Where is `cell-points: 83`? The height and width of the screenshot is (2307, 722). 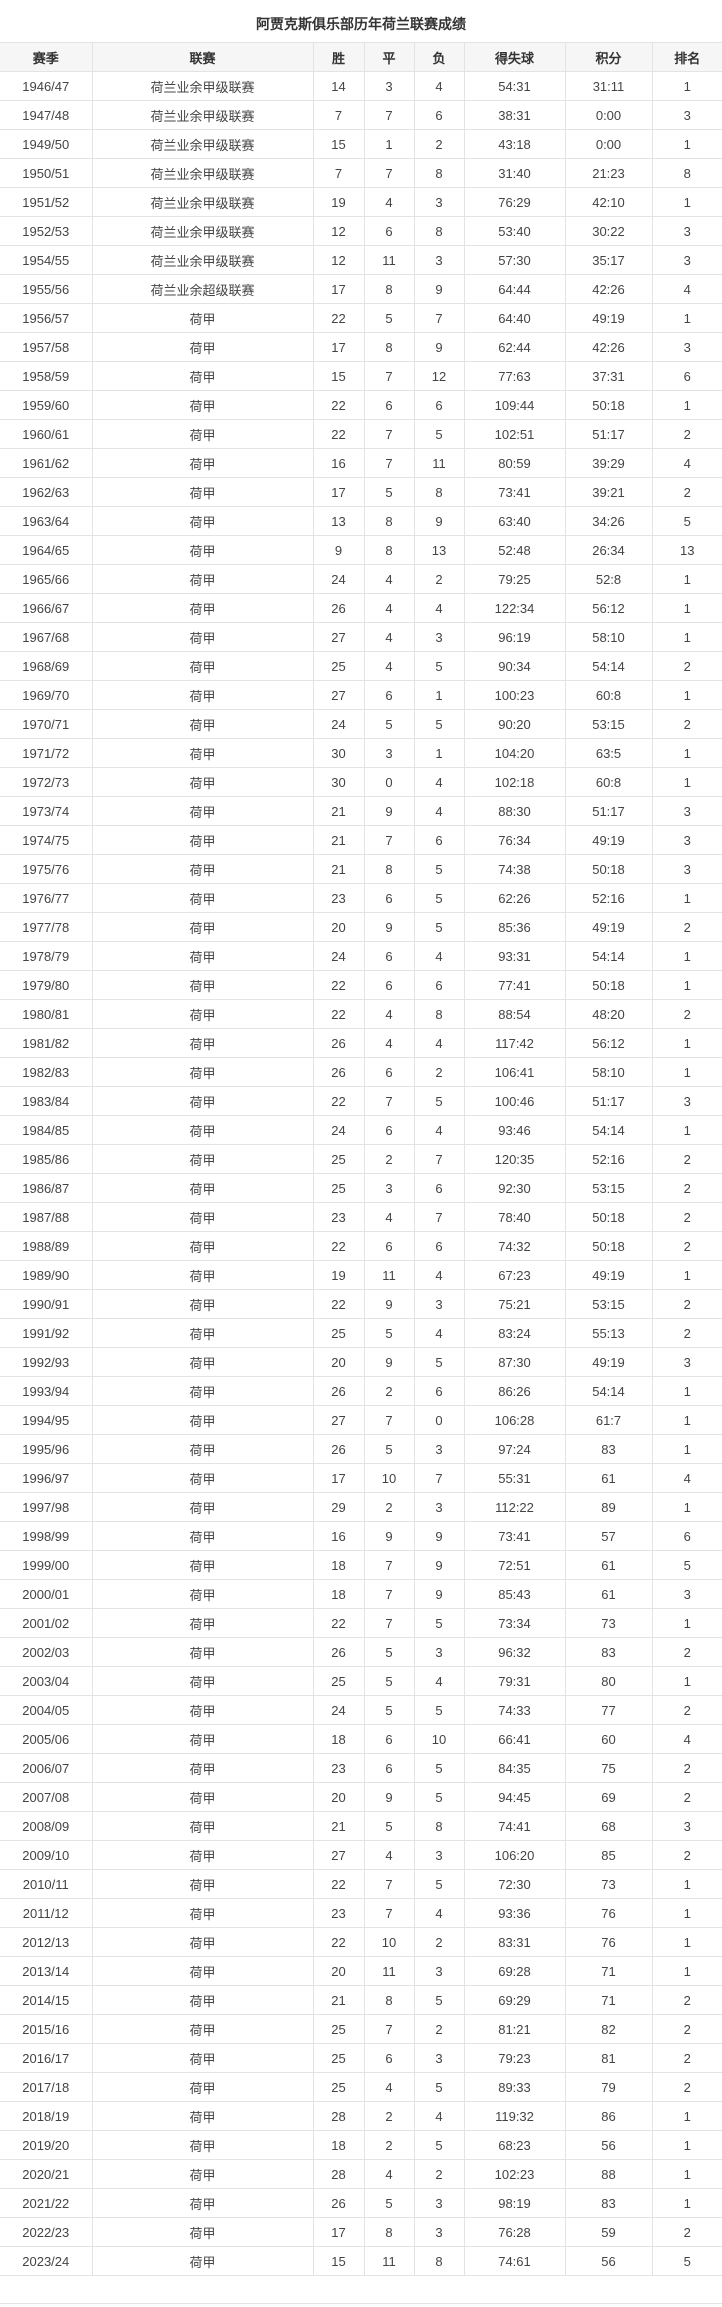 cell-points: 83 is located at coordinates (608, 1652).